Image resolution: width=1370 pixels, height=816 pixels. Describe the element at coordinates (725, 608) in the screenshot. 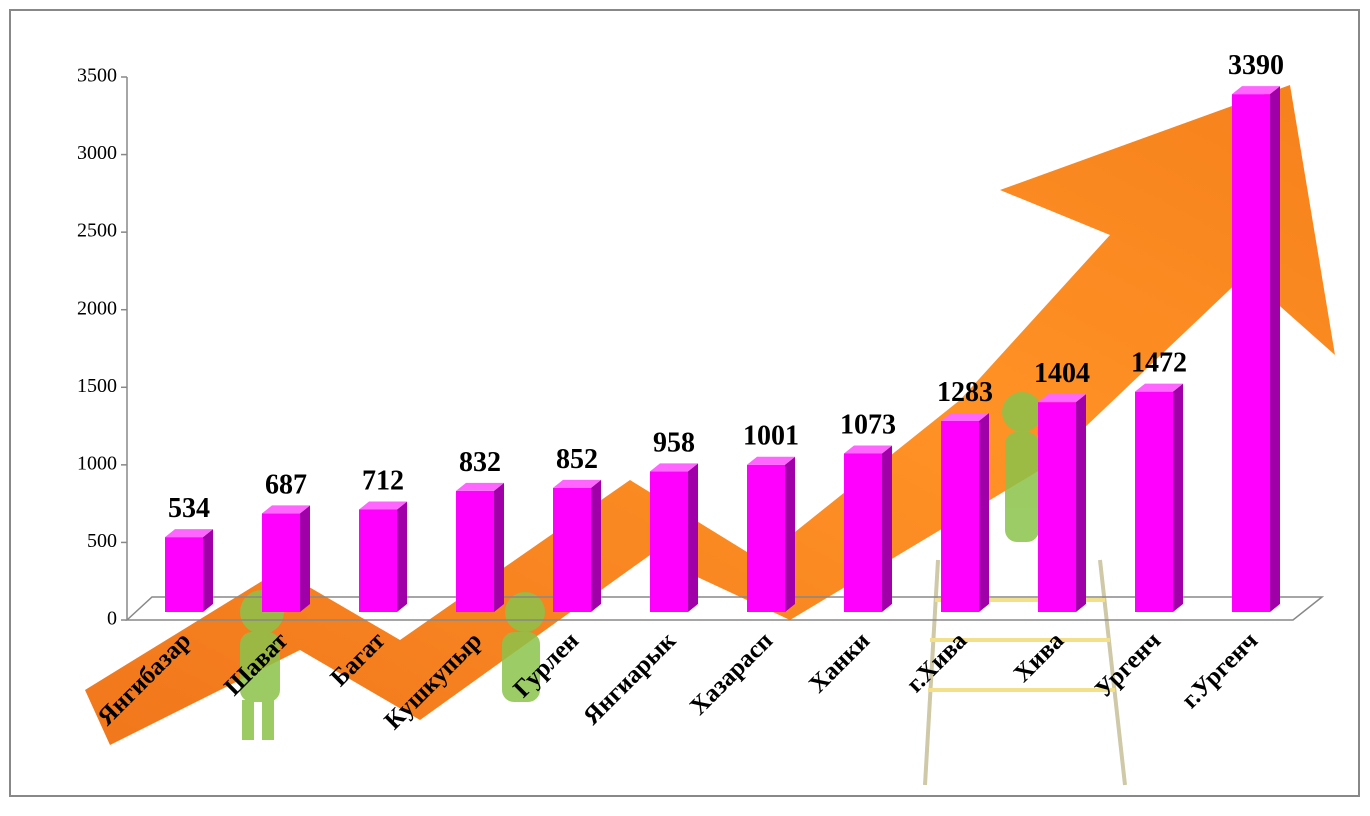

I see `floor` at that location.